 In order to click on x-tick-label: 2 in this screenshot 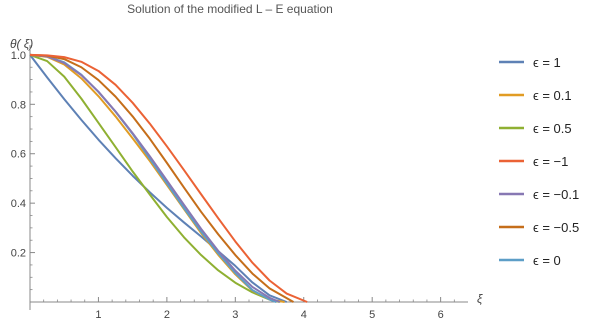, I will do `click(167, 315)`.